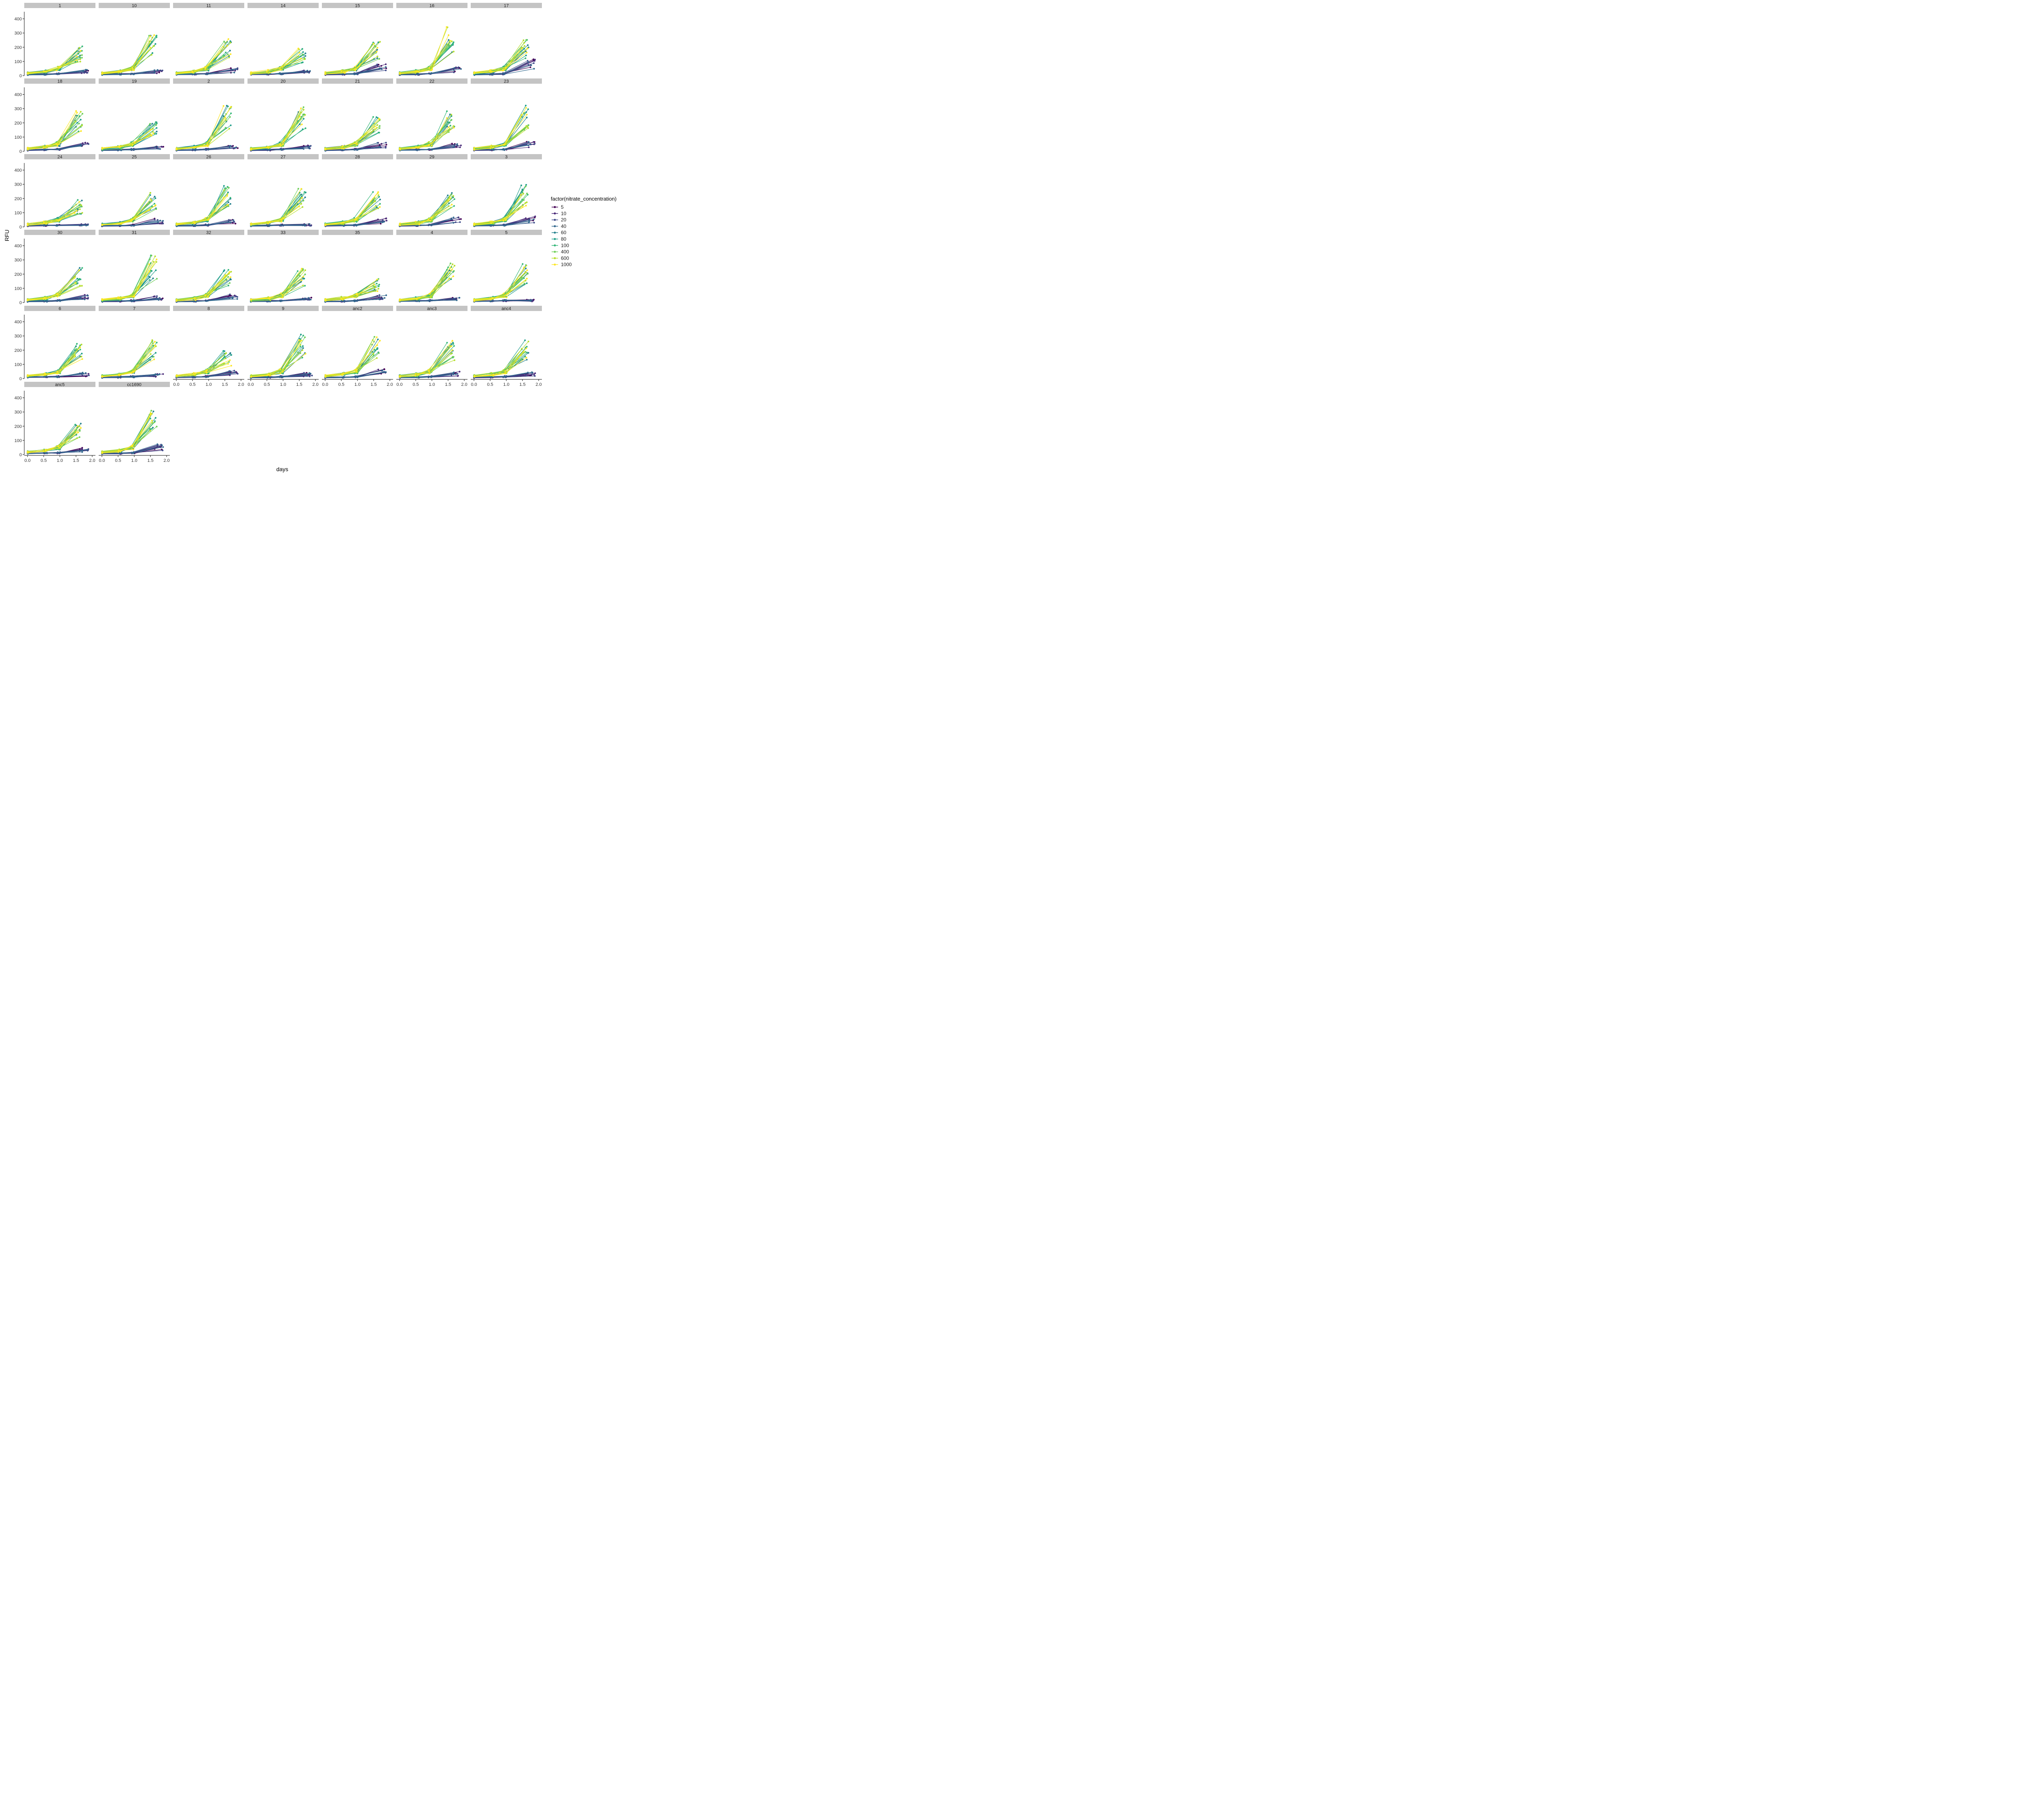  Describe the element at coordinates (357, 157) in the screenshot. I see `panel-strip-label: 28` at that location.